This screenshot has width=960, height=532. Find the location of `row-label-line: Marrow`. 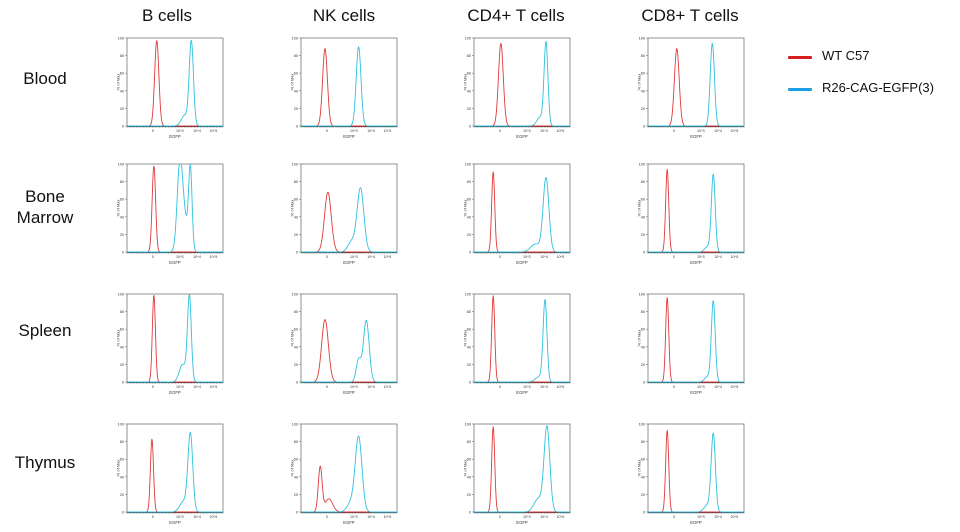

row-label-line: Marrow is located at coordinates (45, 217).